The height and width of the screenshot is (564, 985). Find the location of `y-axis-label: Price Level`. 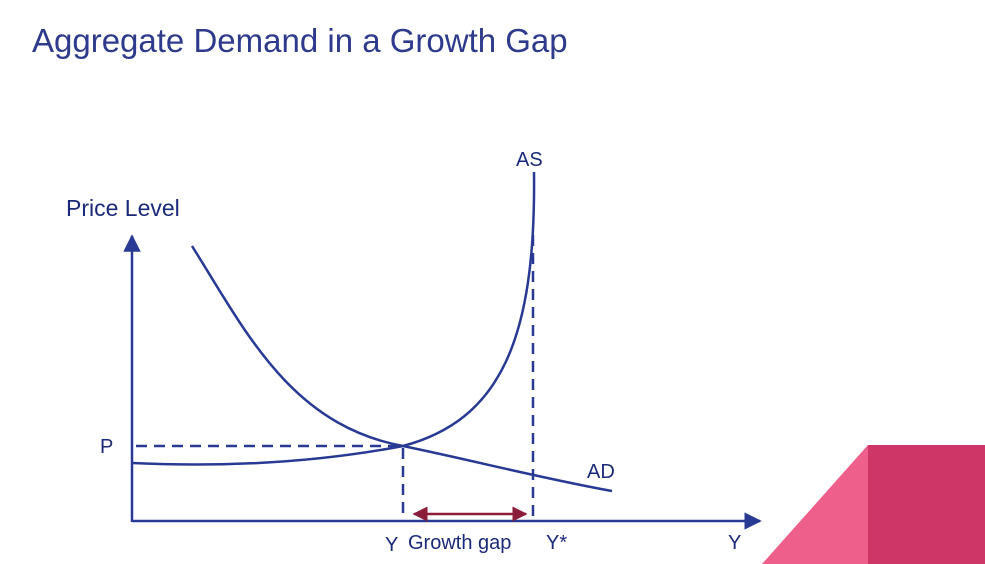

y-axis-label: Price Level is located at coordinates (123, 208).